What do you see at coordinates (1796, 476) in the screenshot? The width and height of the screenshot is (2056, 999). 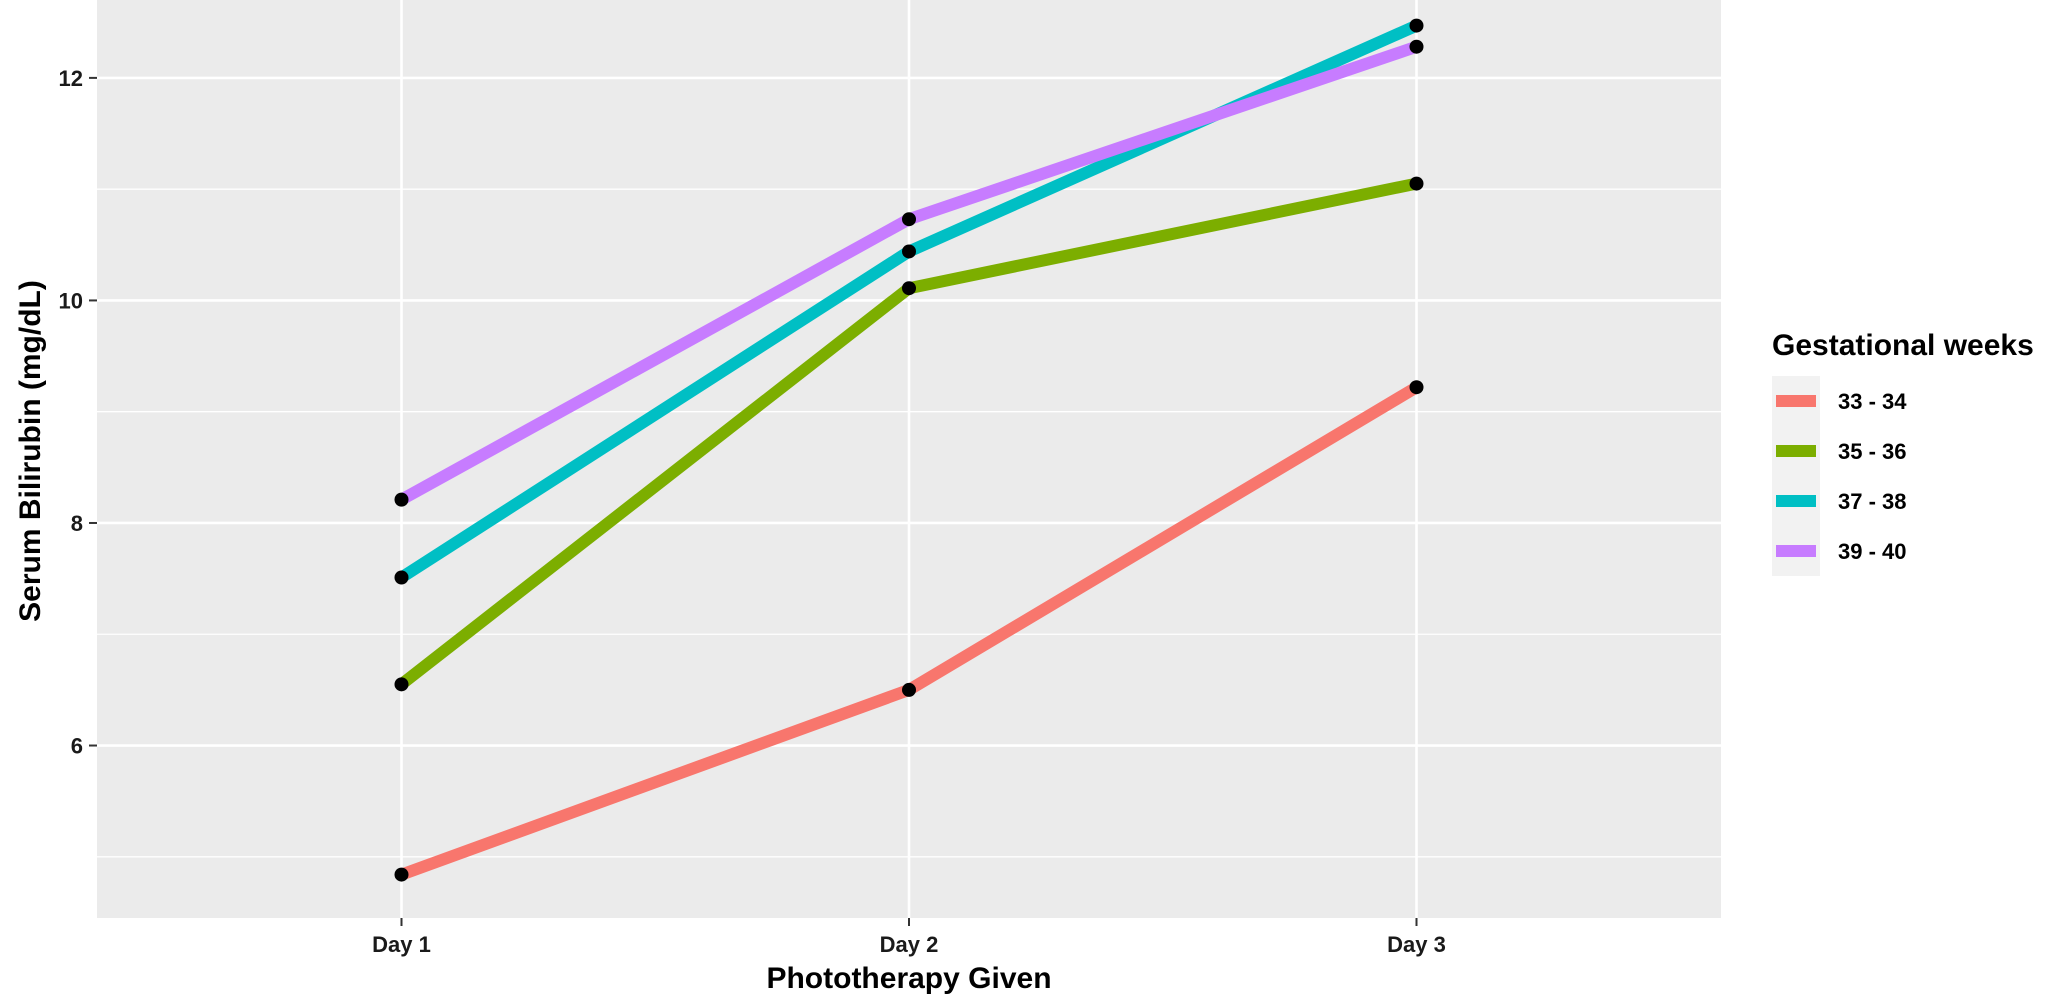 I see `legend-key-background` at bounding box center [1796, 476].